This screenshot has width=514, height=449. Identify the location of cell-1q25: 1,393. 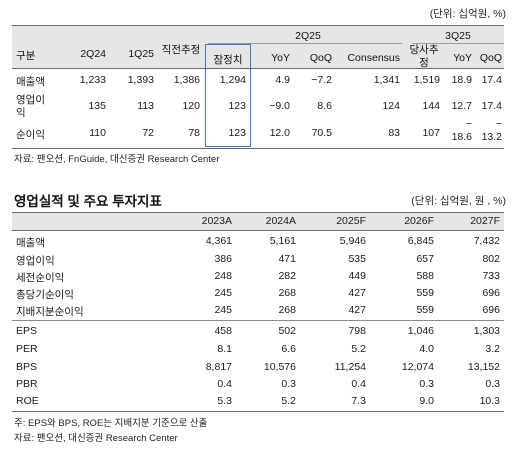
(140, 80).